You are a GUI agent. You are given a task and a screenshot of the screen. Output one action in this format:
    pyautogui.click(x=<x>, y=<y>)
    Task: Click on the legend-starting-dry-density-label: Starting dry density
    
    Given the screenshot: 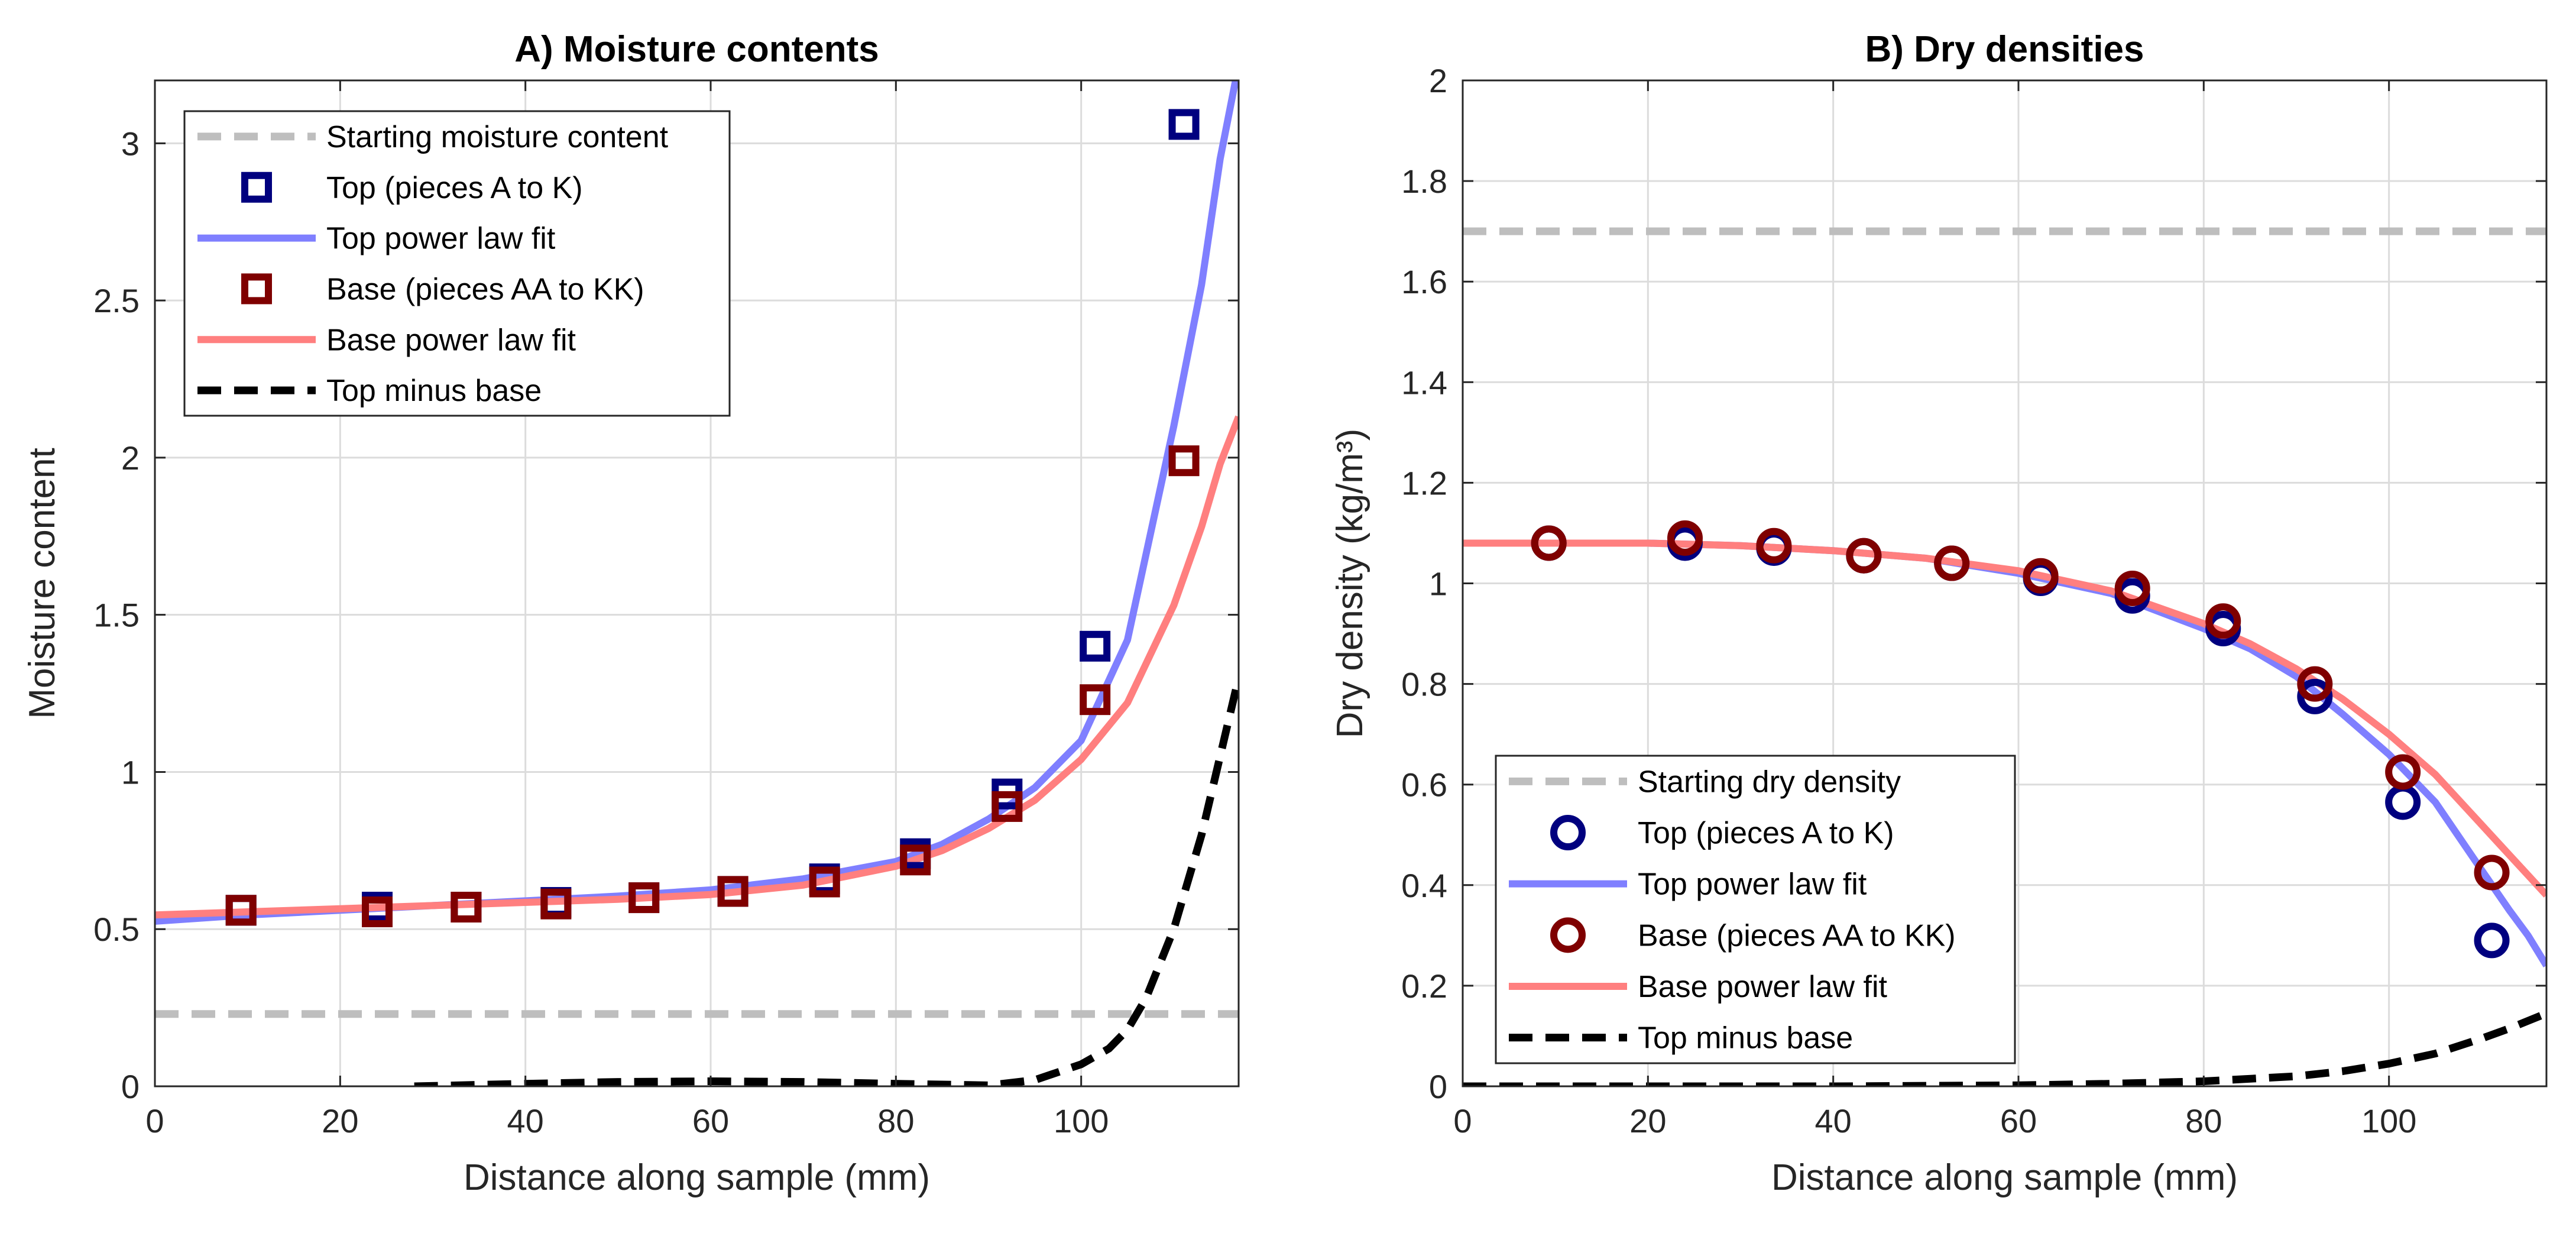 What is the action you would take?
    pyautogui.click(x=1769, y=782)
    